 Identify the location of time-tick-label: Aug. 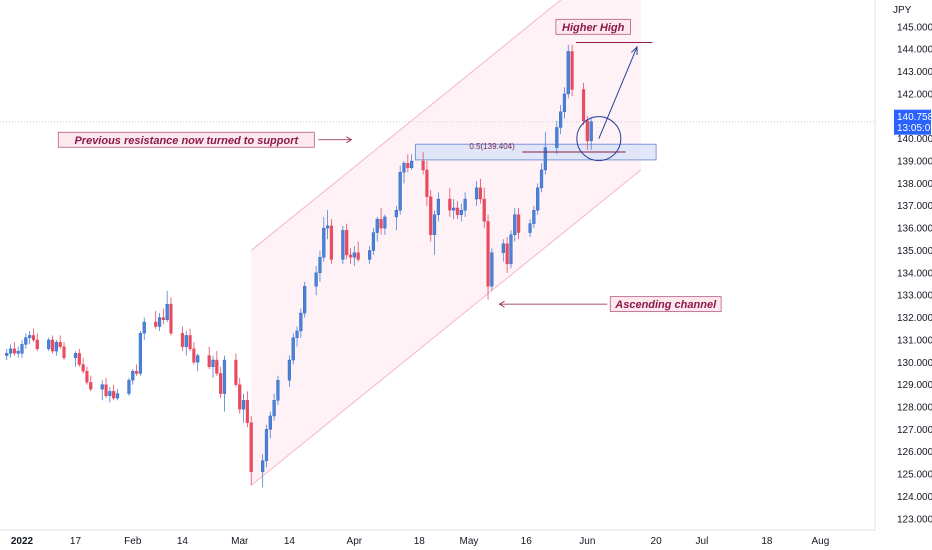
(820, 541).